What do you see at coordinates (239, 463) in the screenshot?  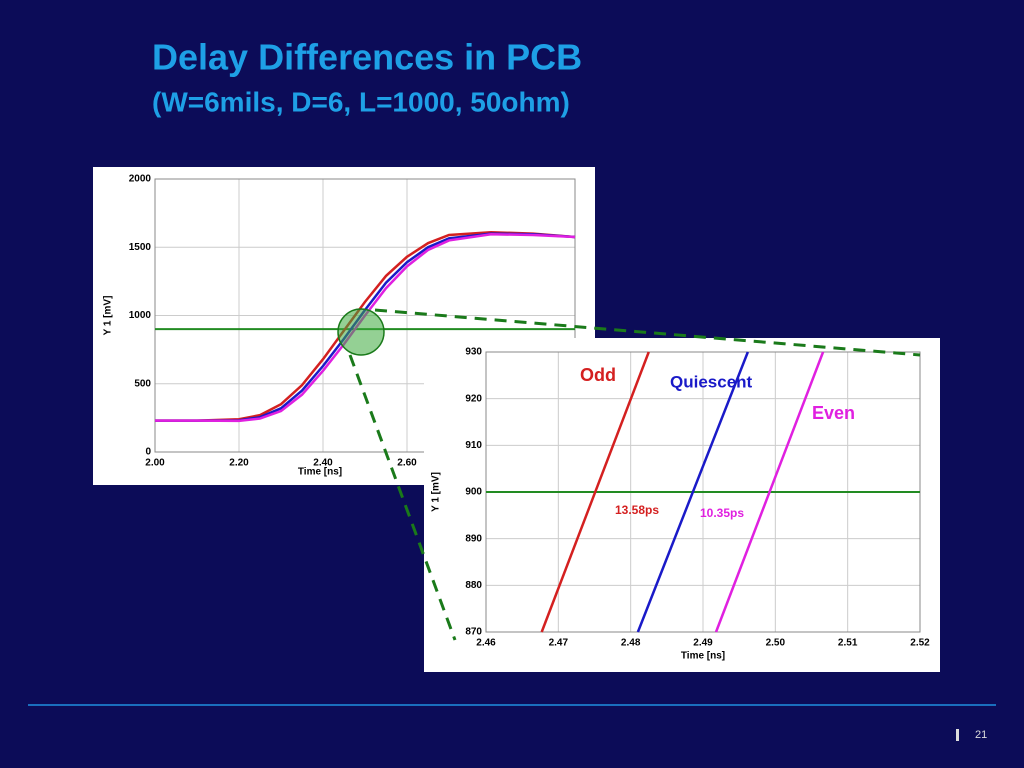 I see `x-tick-label: 2.20` at bounding box center [239, 463].